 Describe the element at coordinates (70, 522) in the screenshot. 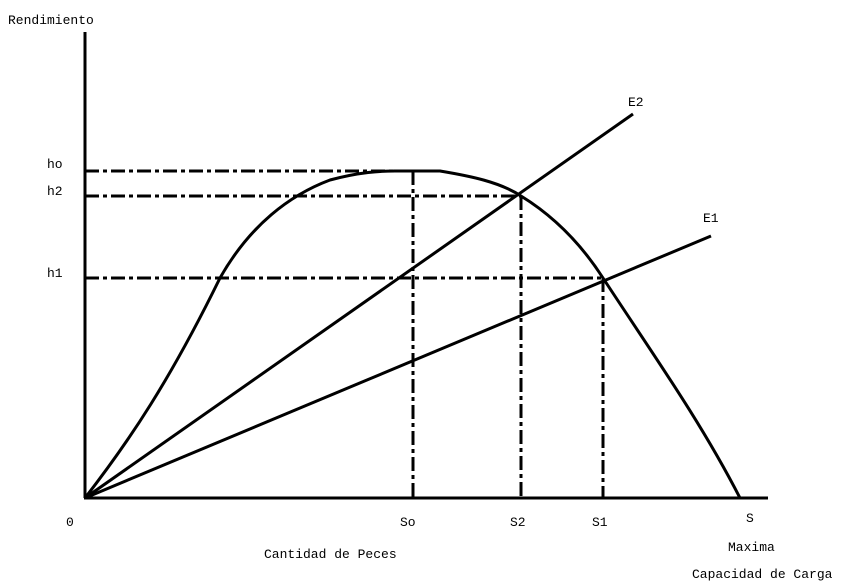

I see `origin-label: 0` at that location.